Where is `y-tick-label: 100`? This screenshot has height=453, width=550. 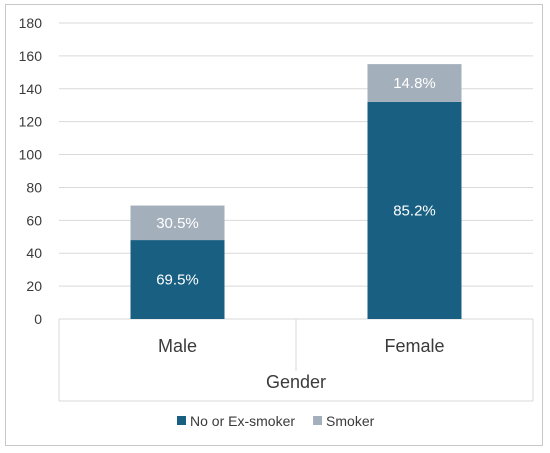
y-tick-label: 100 is located at coordinates (31, 155).